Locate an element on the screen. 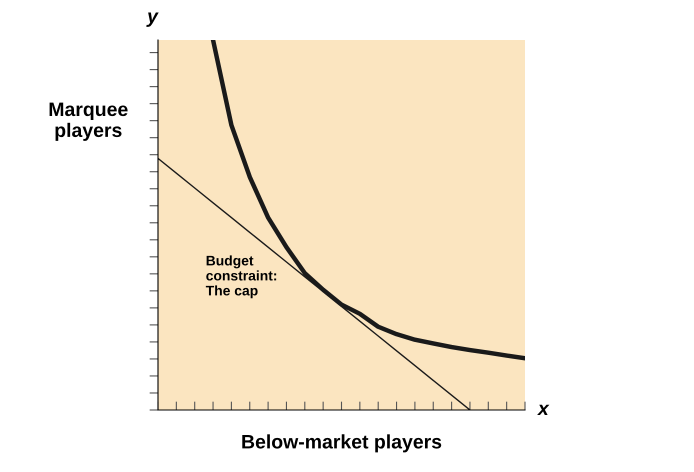 The image size is (694, 472). text: x is located at coordinates (543, 410).